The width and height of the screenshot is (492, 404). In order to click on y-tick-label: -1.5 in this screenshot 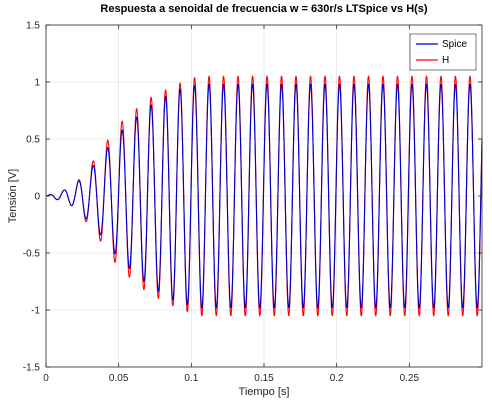, I will do `click(32, 368)`.